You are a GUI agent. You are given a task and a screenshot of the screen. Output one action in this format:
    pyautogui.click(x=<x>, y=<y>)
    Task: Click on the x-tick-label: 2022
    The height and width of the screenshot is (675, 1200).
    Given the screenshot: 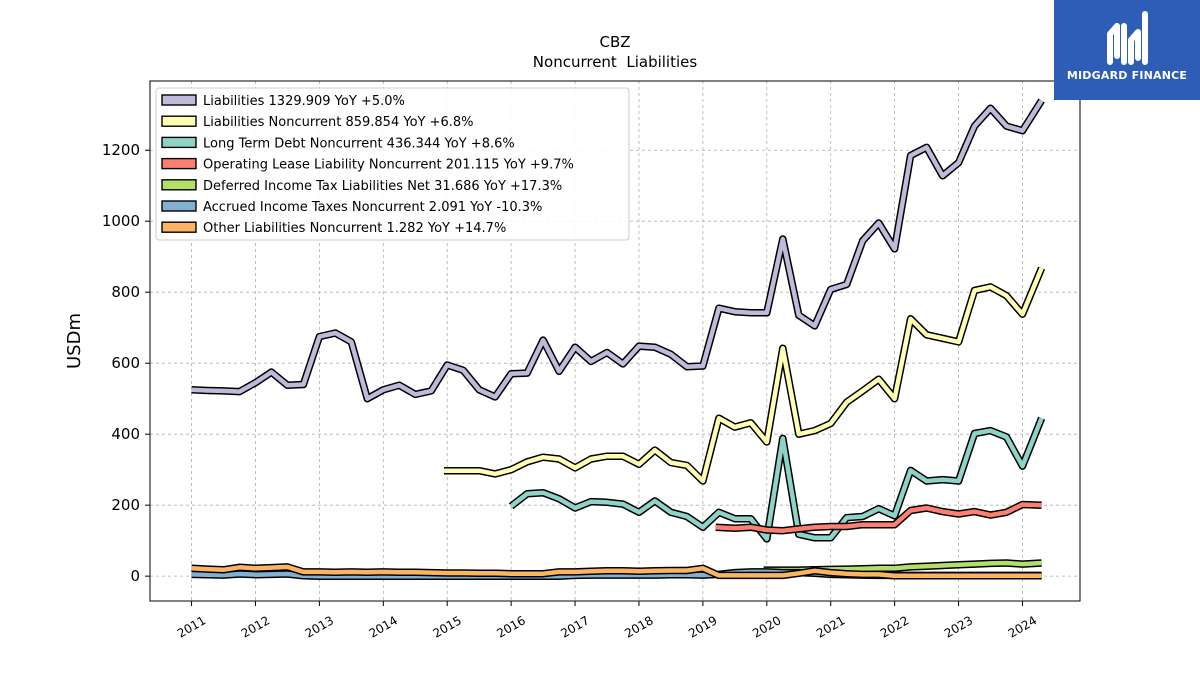 What is the action you would take?
    pyautogui.click(x=894, y=626)
    